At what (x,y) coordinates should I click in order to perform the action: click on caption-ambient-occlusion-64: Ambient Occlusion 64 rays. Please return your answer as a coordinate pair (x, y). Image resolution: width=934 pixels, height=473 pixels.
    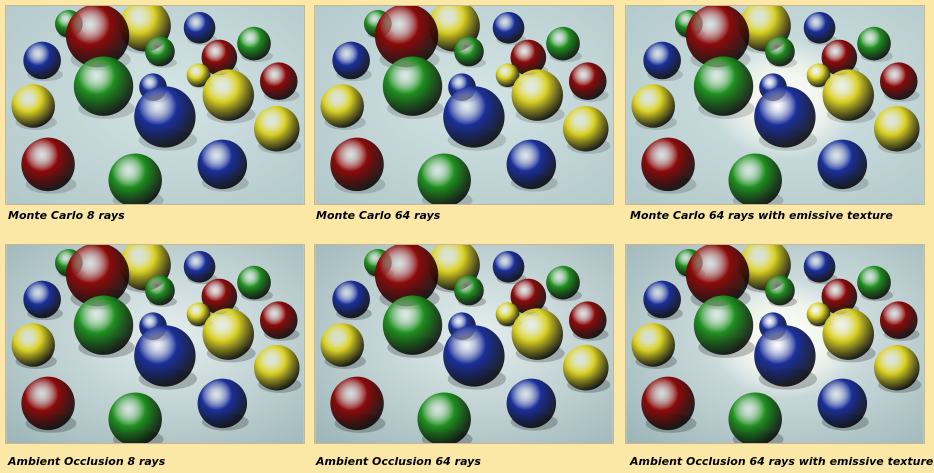
    Looking at the image, I should click on (398, 461).